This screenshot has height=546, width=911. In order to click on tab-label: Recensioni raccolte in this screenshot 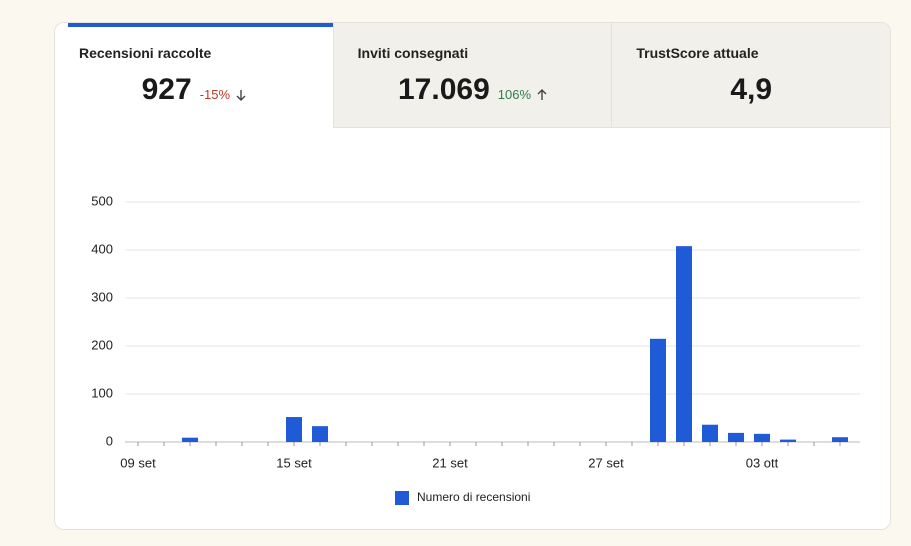, I will do `click(145, 53)`.